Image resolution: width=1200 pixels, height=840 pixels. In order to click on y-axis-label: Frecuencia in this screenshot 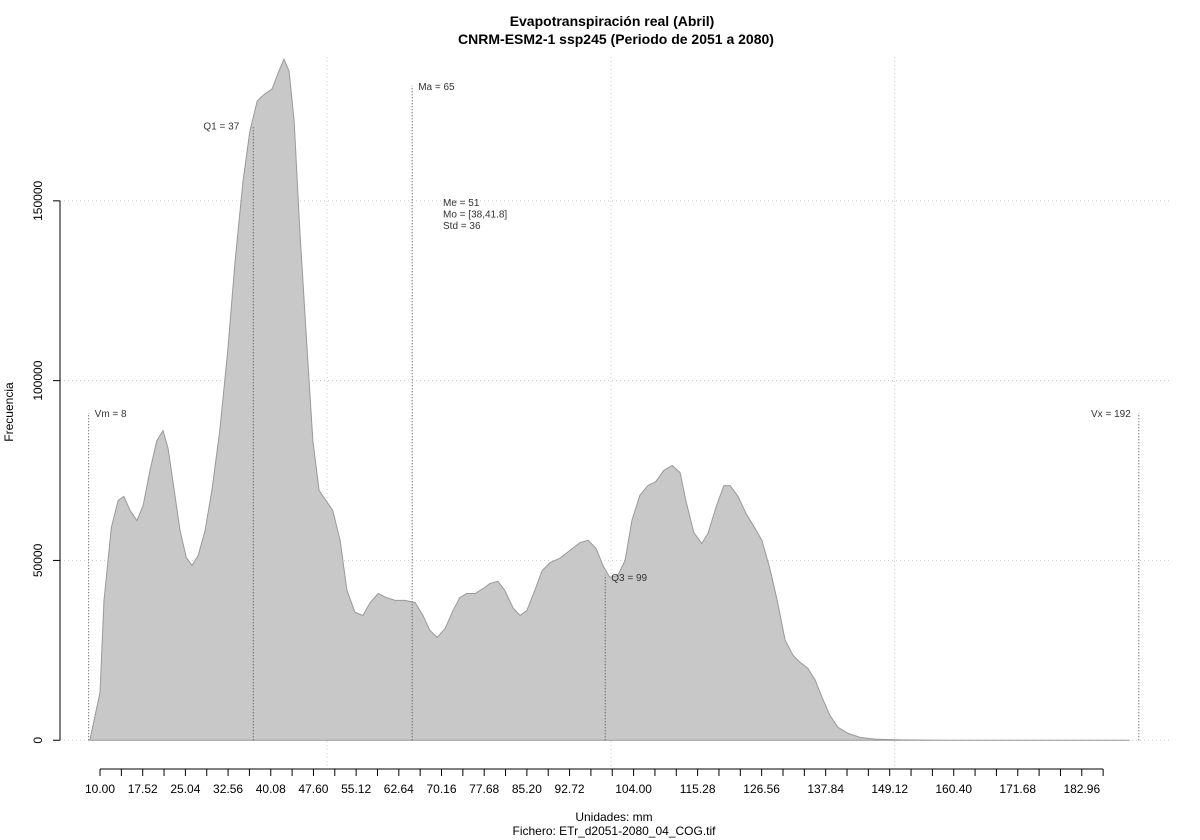, I will do `click(9, 412)`.